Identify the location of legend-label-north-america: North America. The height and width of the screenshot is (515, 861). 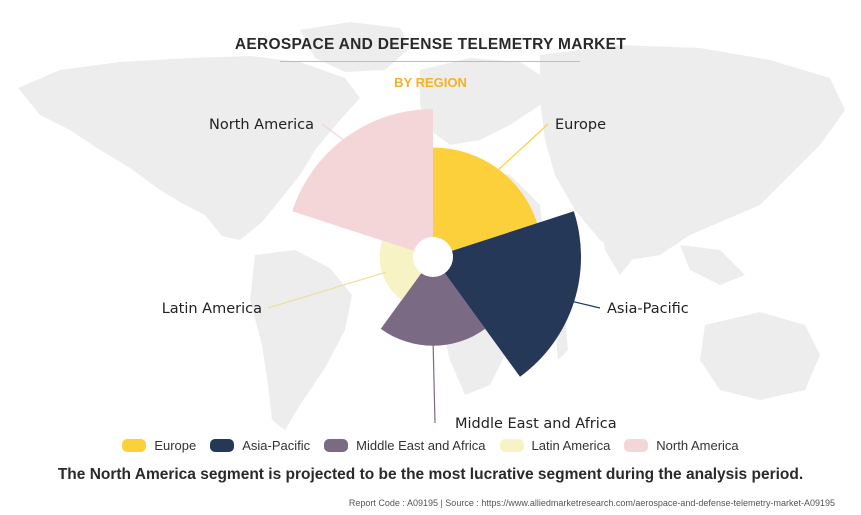
(697, 445).